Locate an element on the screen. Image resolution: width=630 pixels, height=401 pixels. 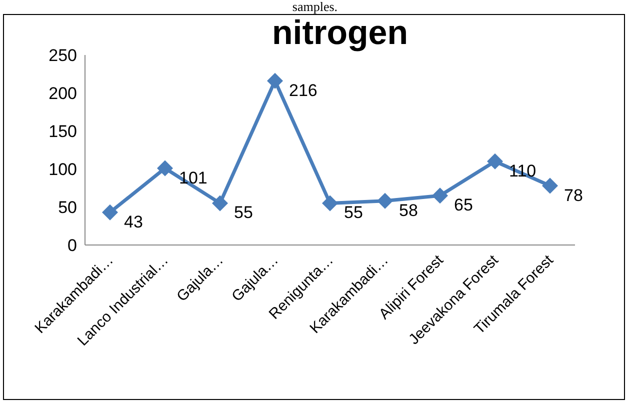
data-label: 43 is located at coordinates (133, 222).